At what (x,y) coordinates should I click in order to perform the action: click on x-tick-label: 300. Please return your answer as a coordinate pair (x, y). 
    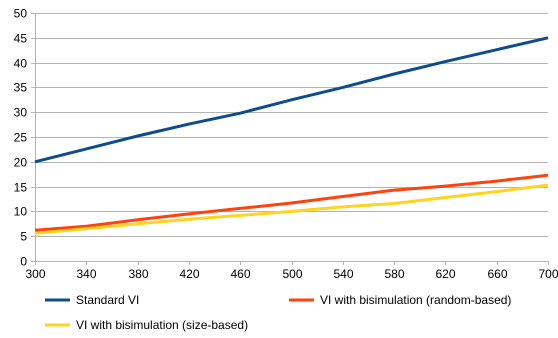
    Looking at the image, I should click on (35, 274).